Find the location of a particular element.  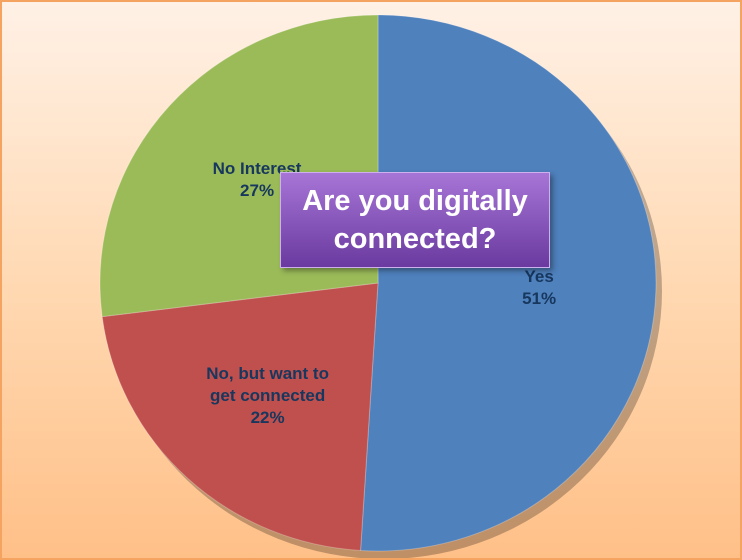

value-label: 51% is located at coordinates (539, 298).